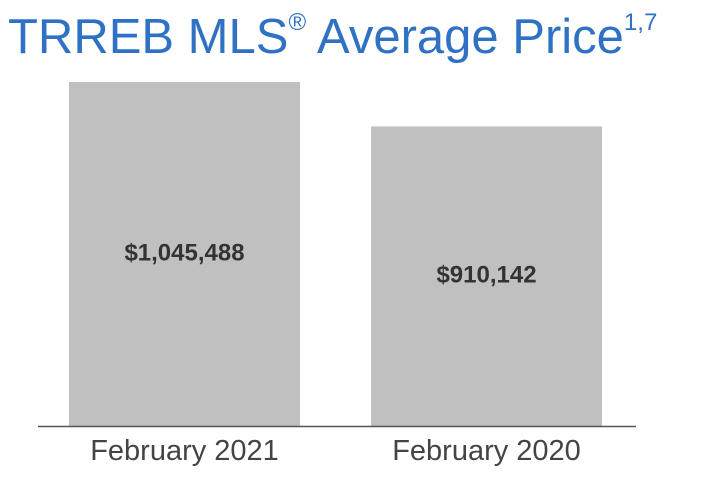 The image size is (722, 482). Describe the element at coordinates (297, 22) in the screenshot. I see `registered-mark: ®` at that location.